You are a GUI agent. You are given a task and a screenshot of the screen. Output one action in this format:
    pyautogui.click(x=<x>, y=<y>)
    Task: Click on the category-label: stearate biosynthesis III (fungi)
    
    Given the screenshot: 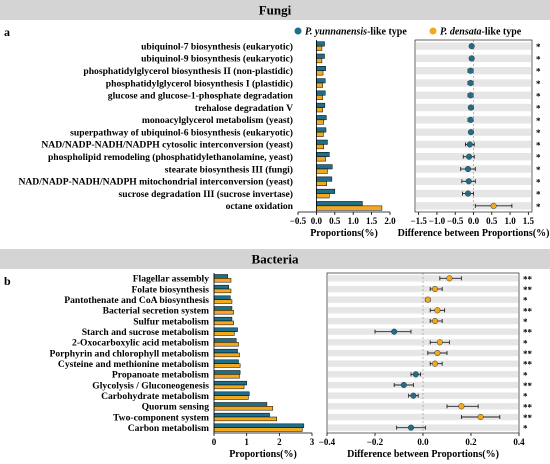 What is the action you would take?
    pyautogui.click(x=229, y=169)
    